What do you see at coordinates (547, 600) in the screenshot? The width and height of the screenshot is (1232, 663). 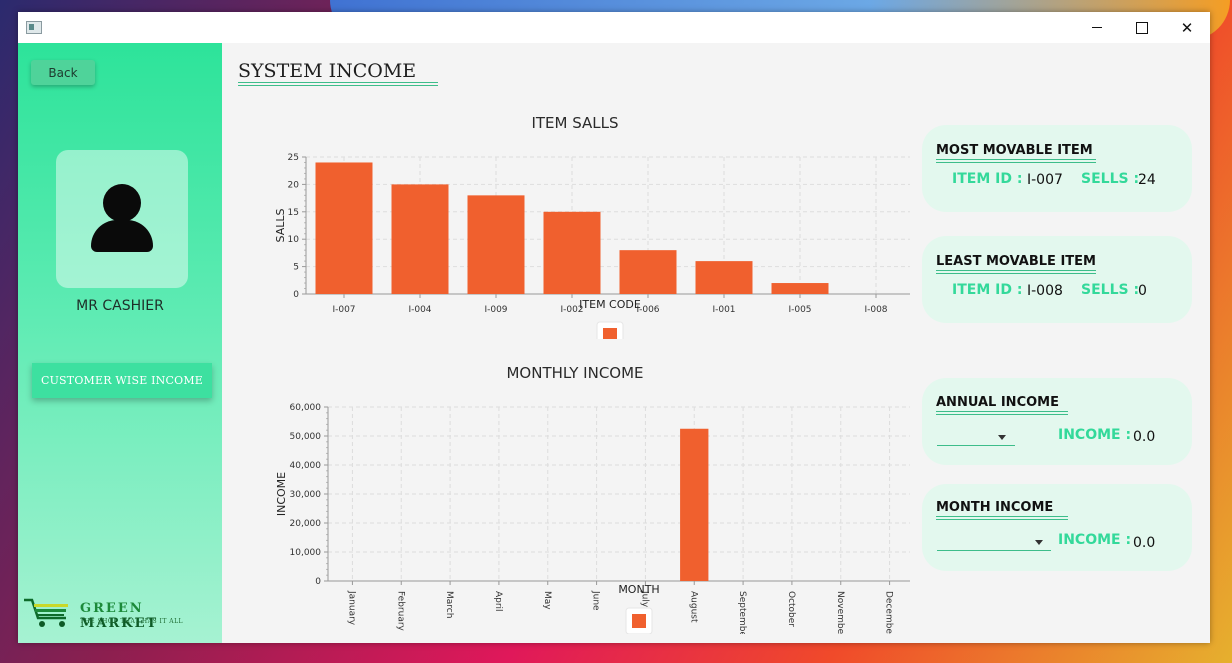 I see `x-tick-label: May` at bounding box center [547, 600].